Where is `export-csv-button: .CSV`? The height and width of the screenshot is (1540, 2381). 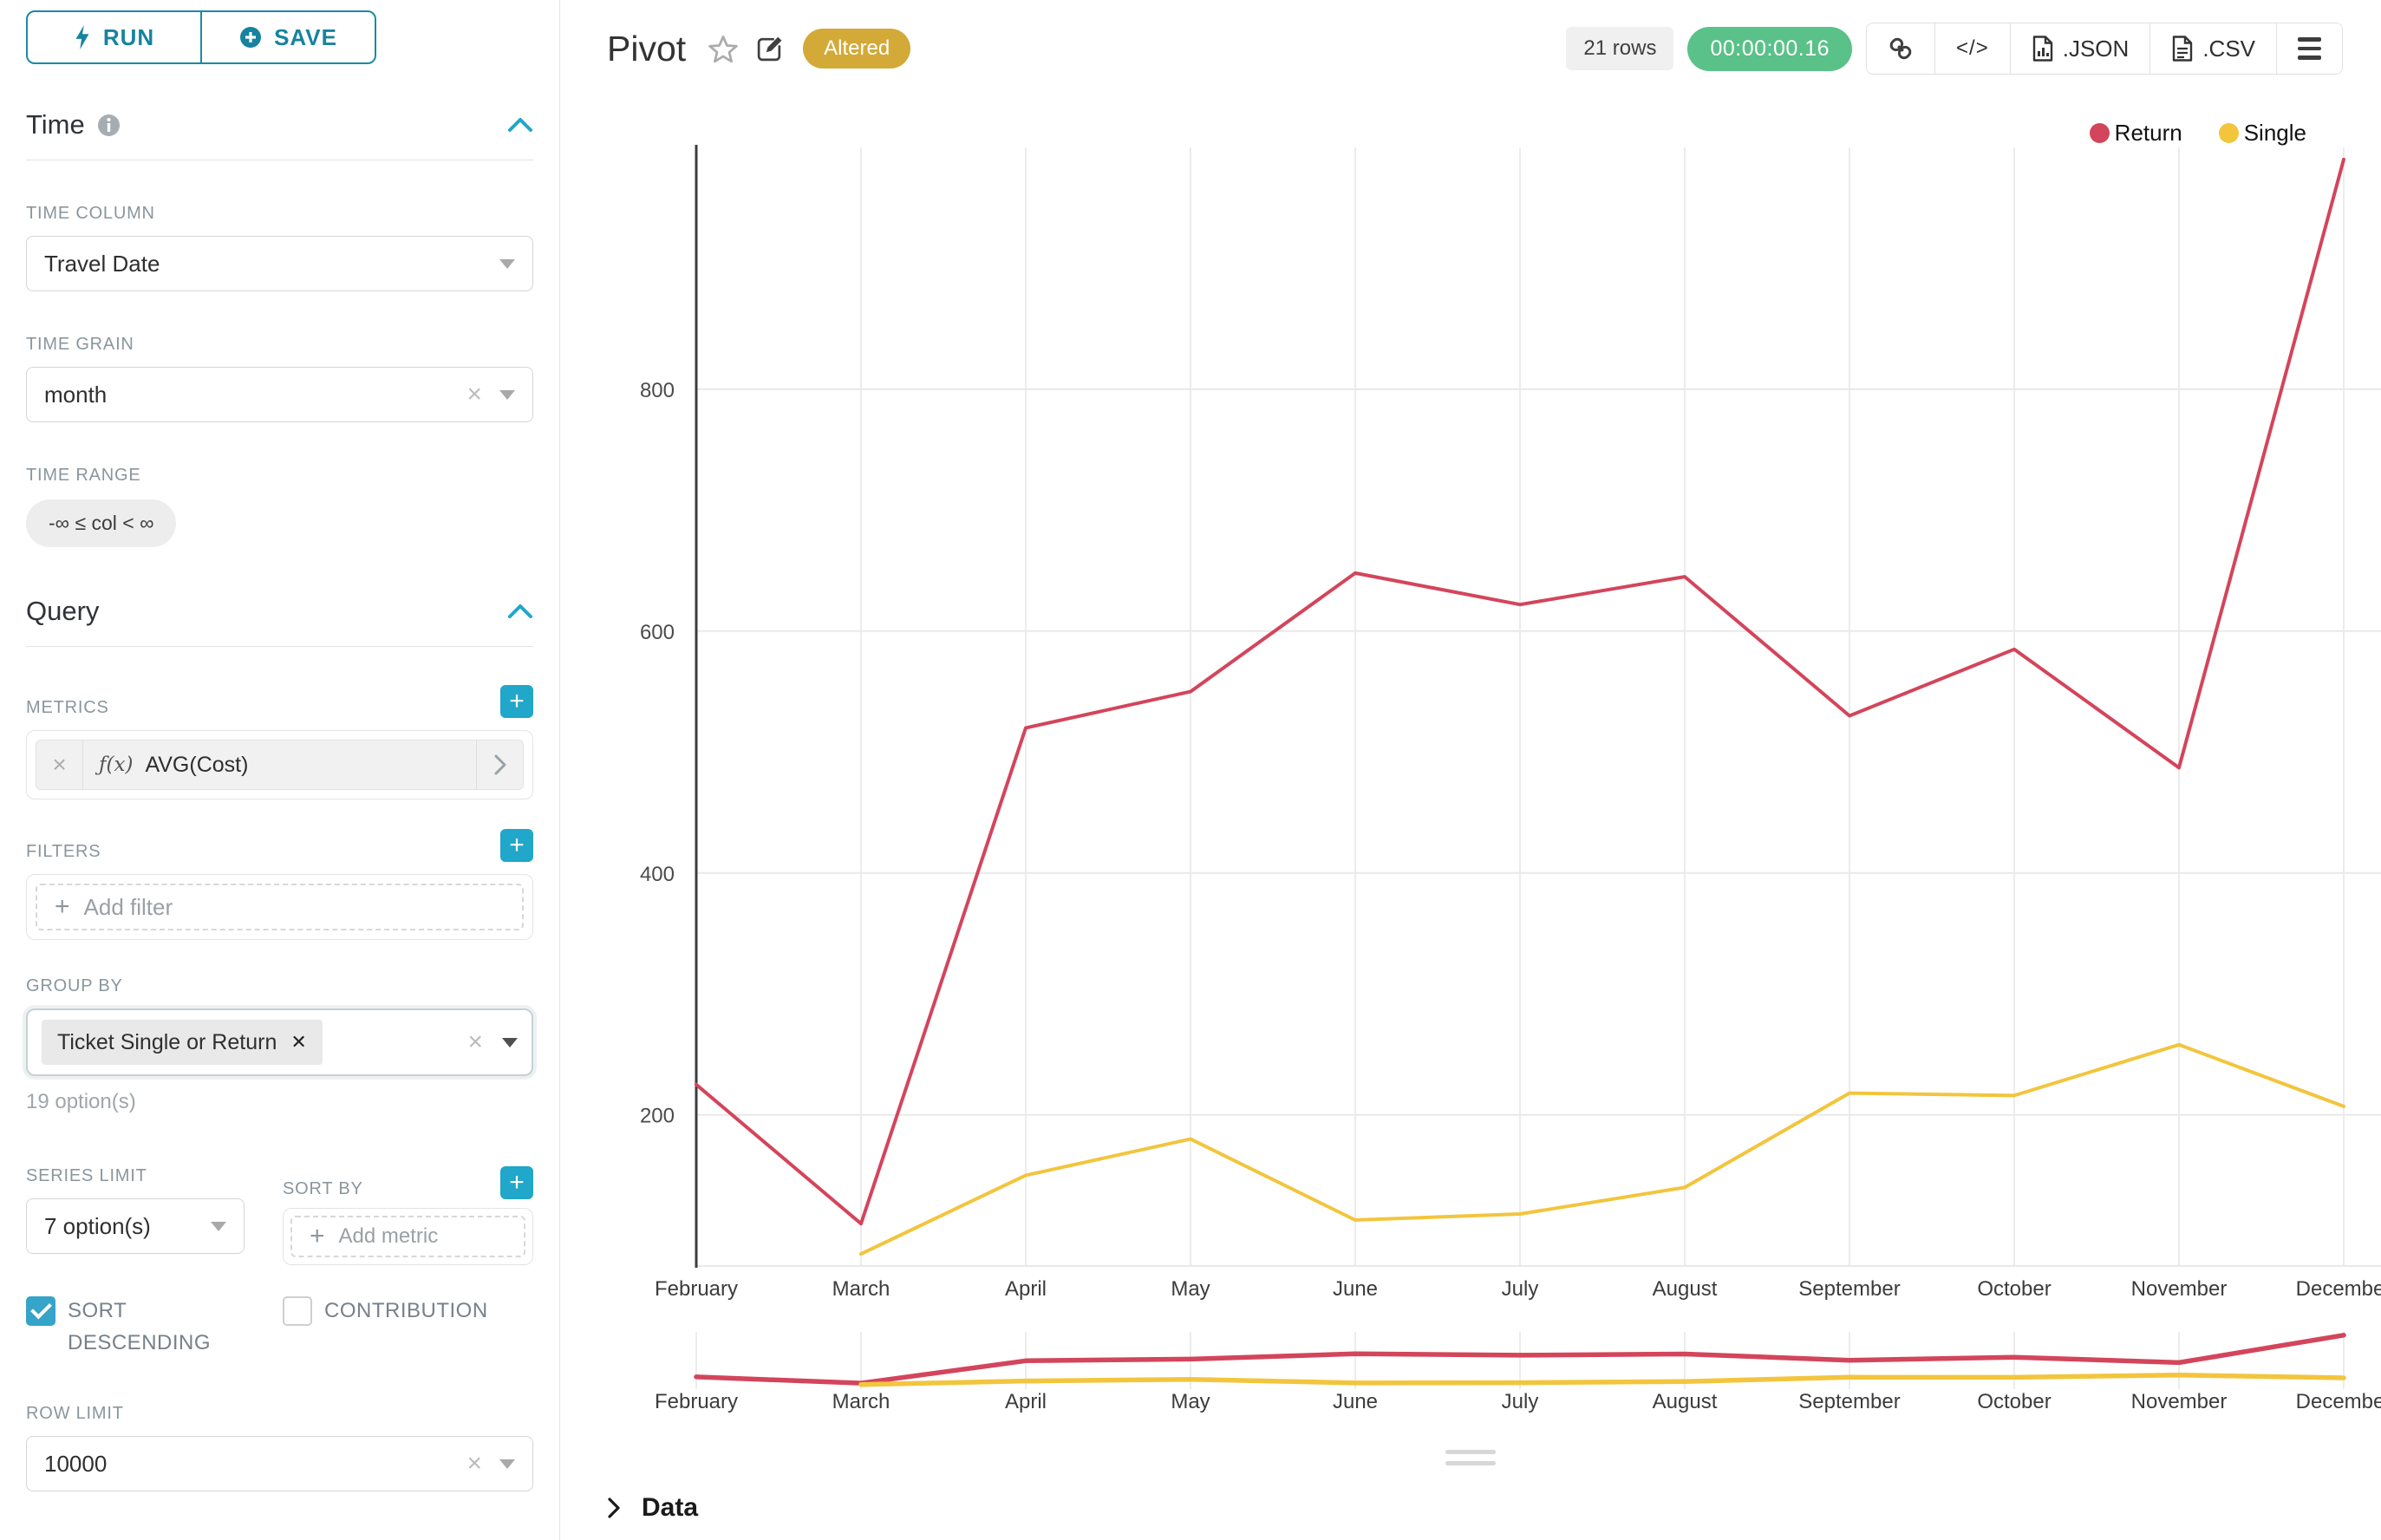
export-csv-button: .CSV is located at coordinates (2213, 48).